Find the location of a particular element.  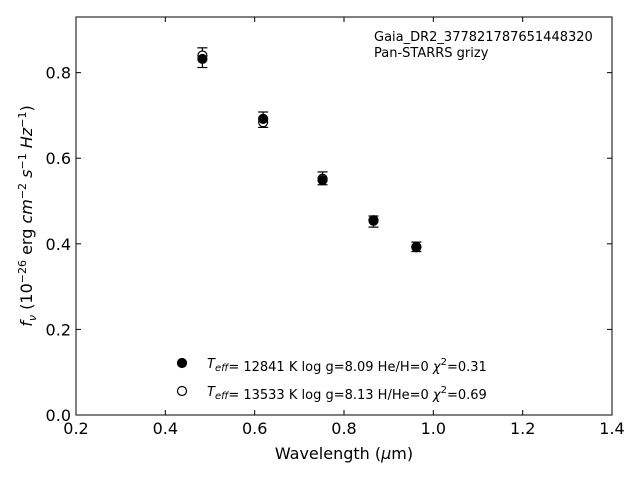

legend-marker-open is located at coordinates (182, 391).